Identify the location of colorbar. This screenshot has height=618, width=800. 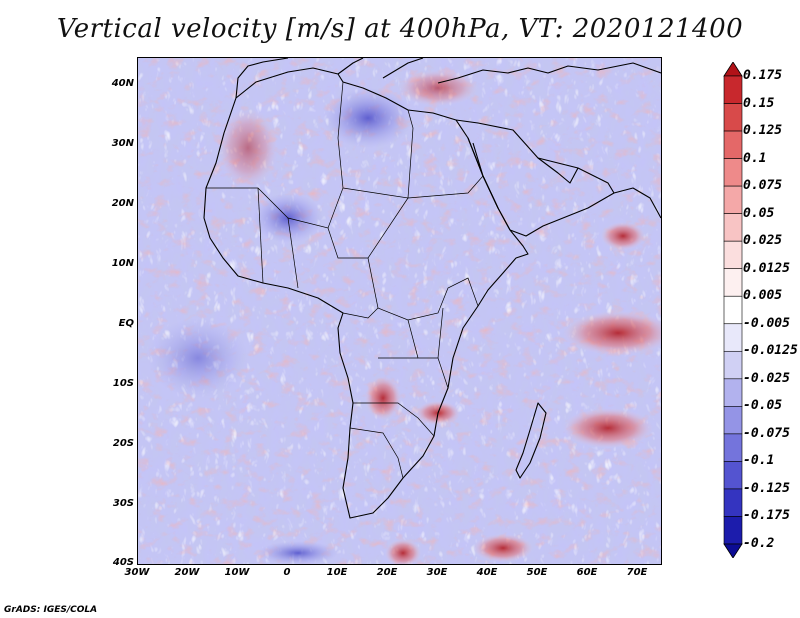
(733, 310).